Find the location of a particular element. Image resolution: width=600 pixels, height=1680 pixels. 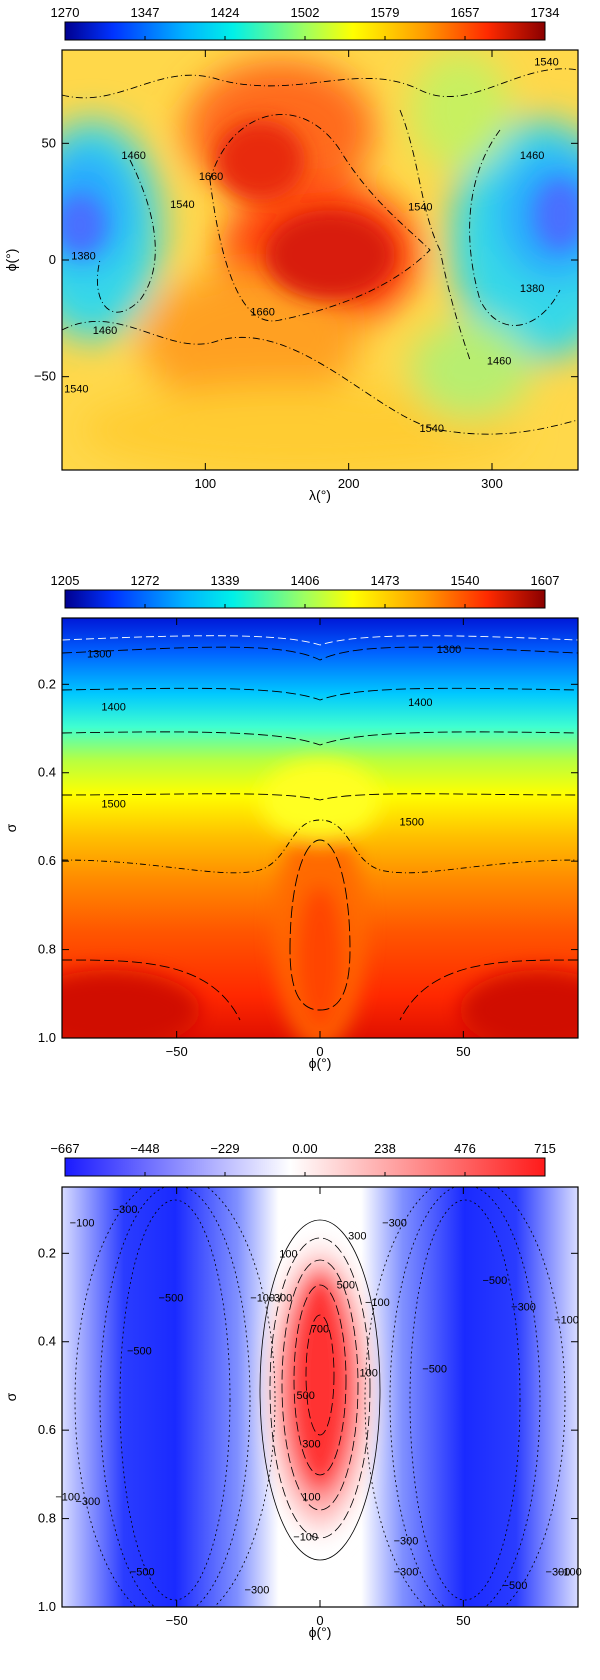

colorbar-tick-label: −229 is located at coordinates (224, 1148).